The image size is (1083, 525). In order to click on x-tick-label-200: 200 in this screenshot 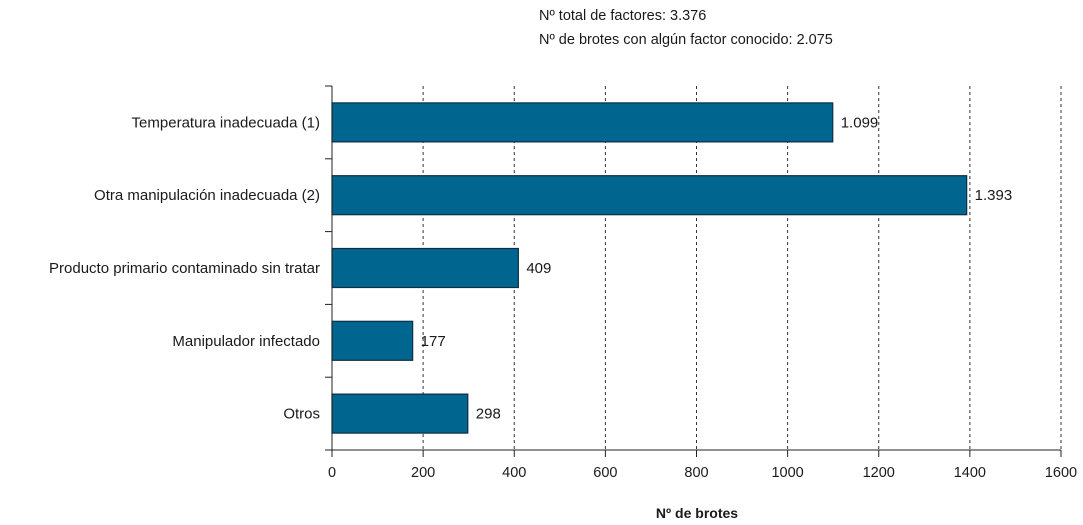, I will do `click(423, 473)`.